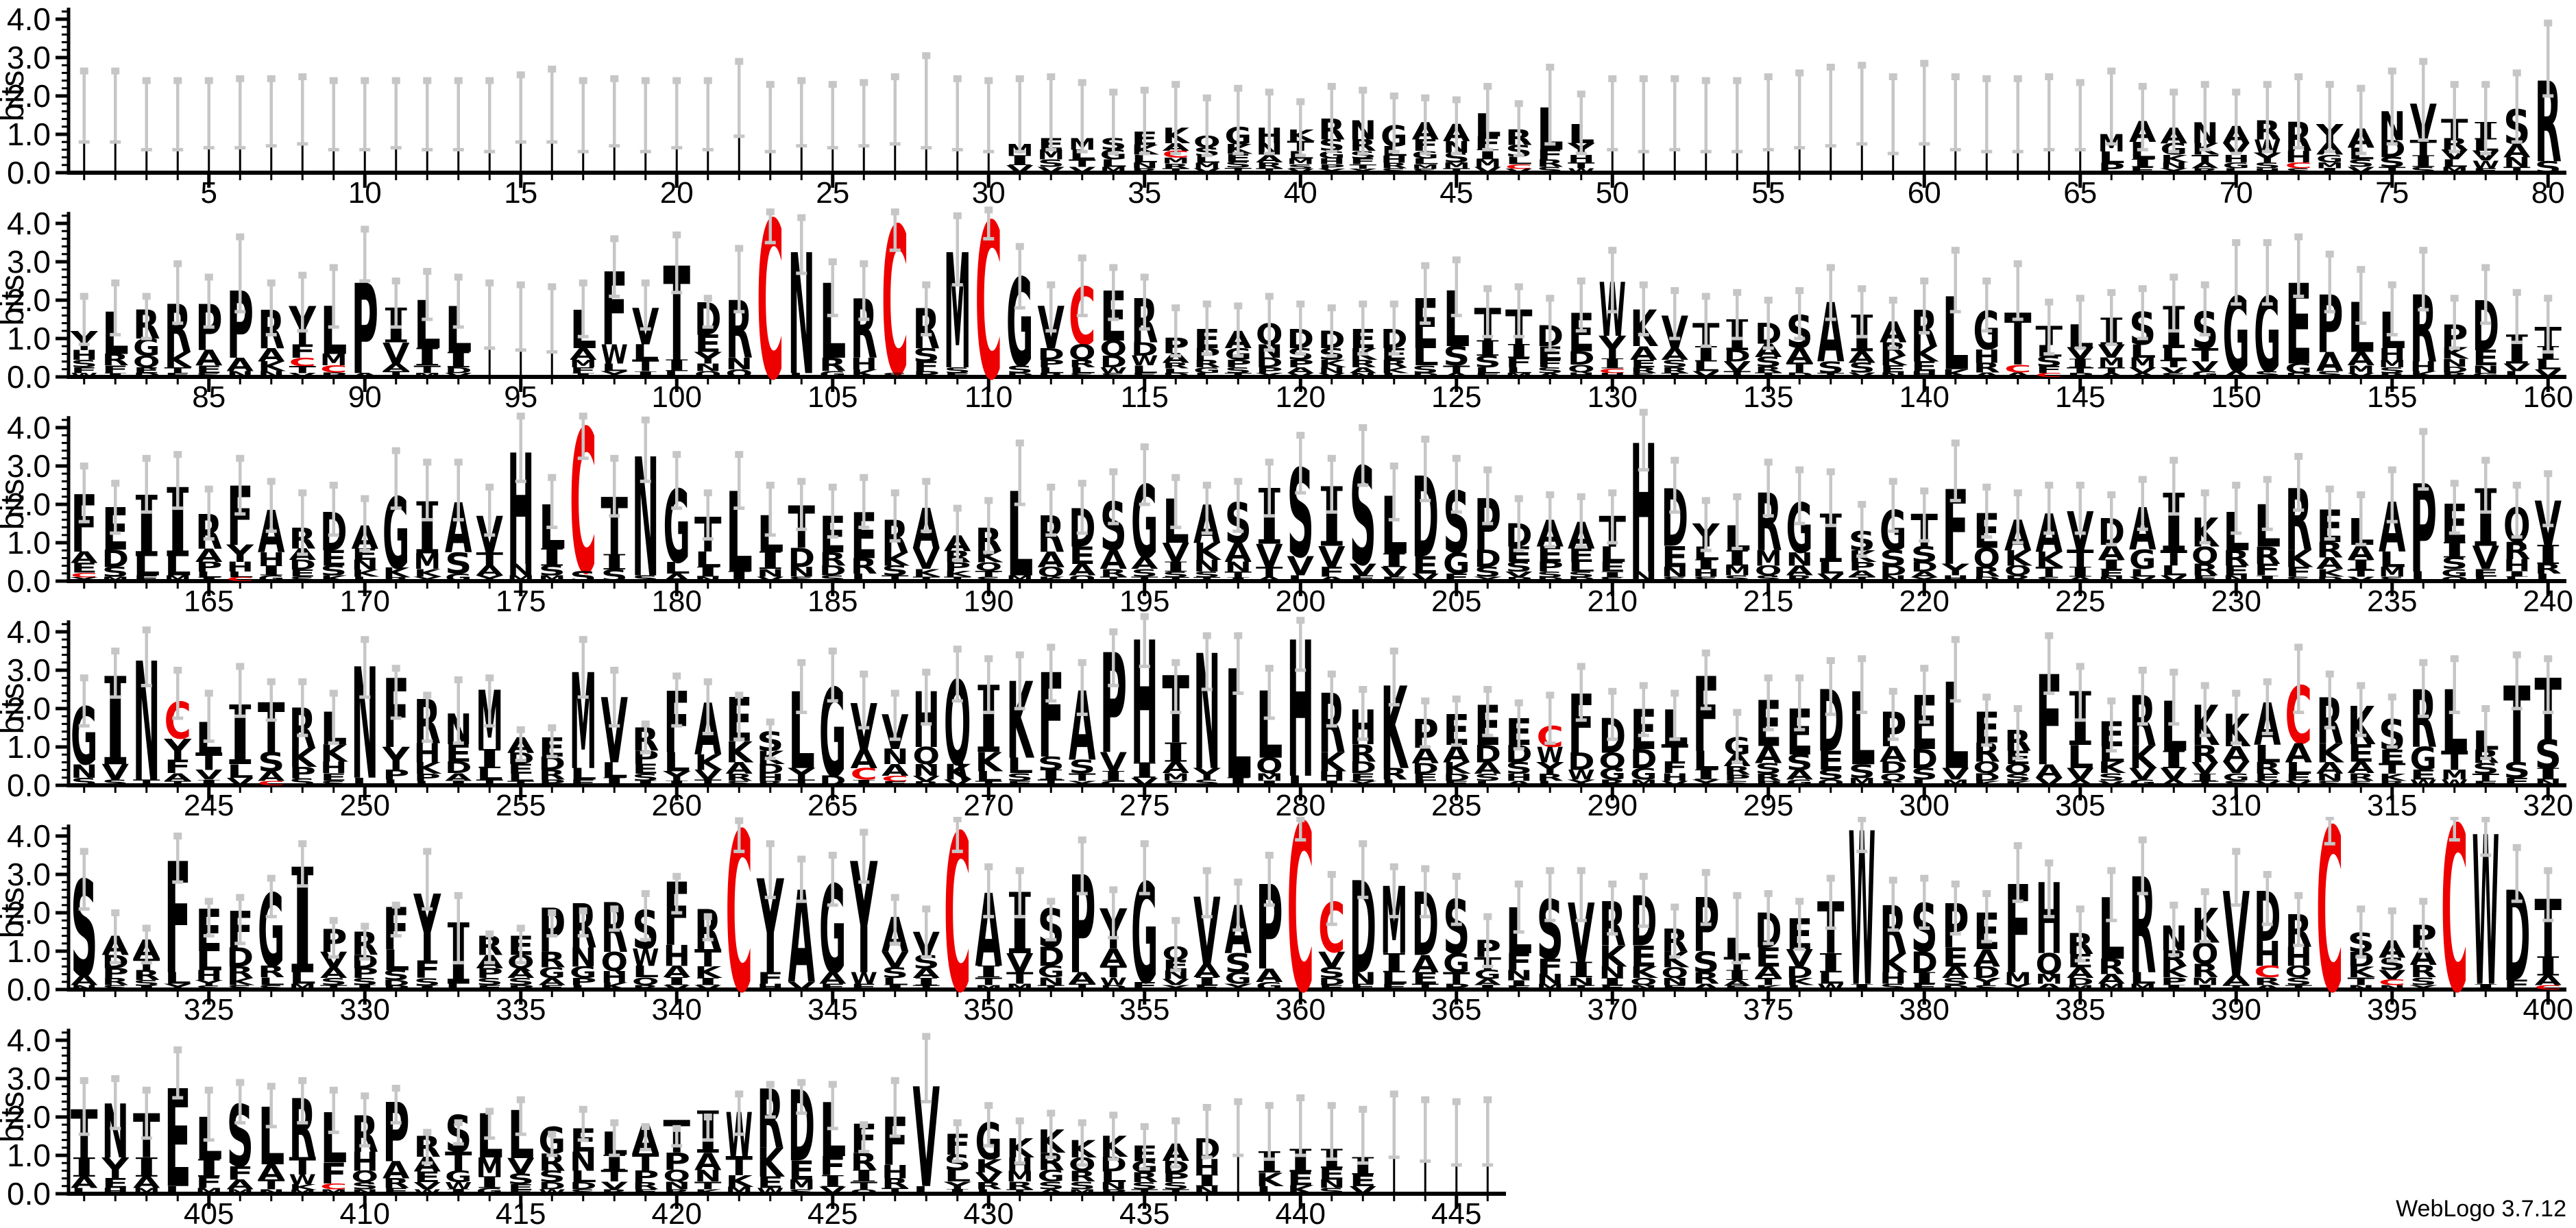 The image size is (2576, 1228). What do you see at coordinates (2080, 599) in the screenshot?
I see `svg-text: 225` at bounding box center [2080, 599].